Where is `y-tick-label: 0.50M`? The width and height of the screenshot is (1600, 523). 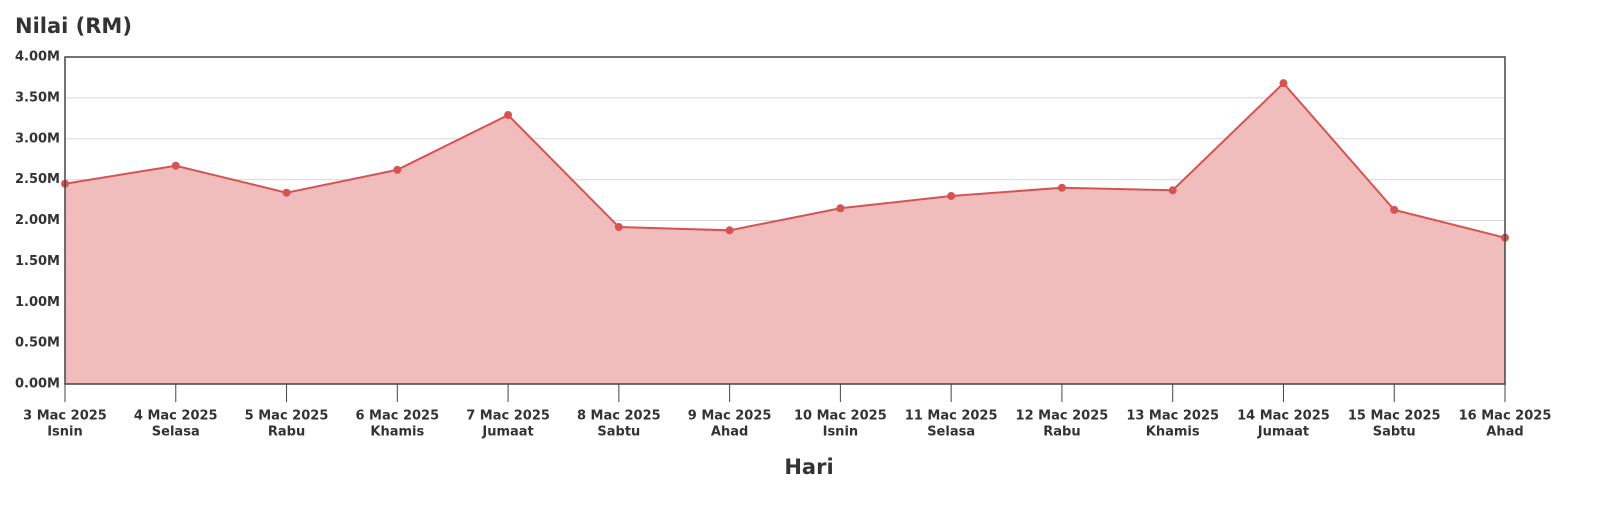
y-tick-label: 0.50M is located at coordinates (37, 343).